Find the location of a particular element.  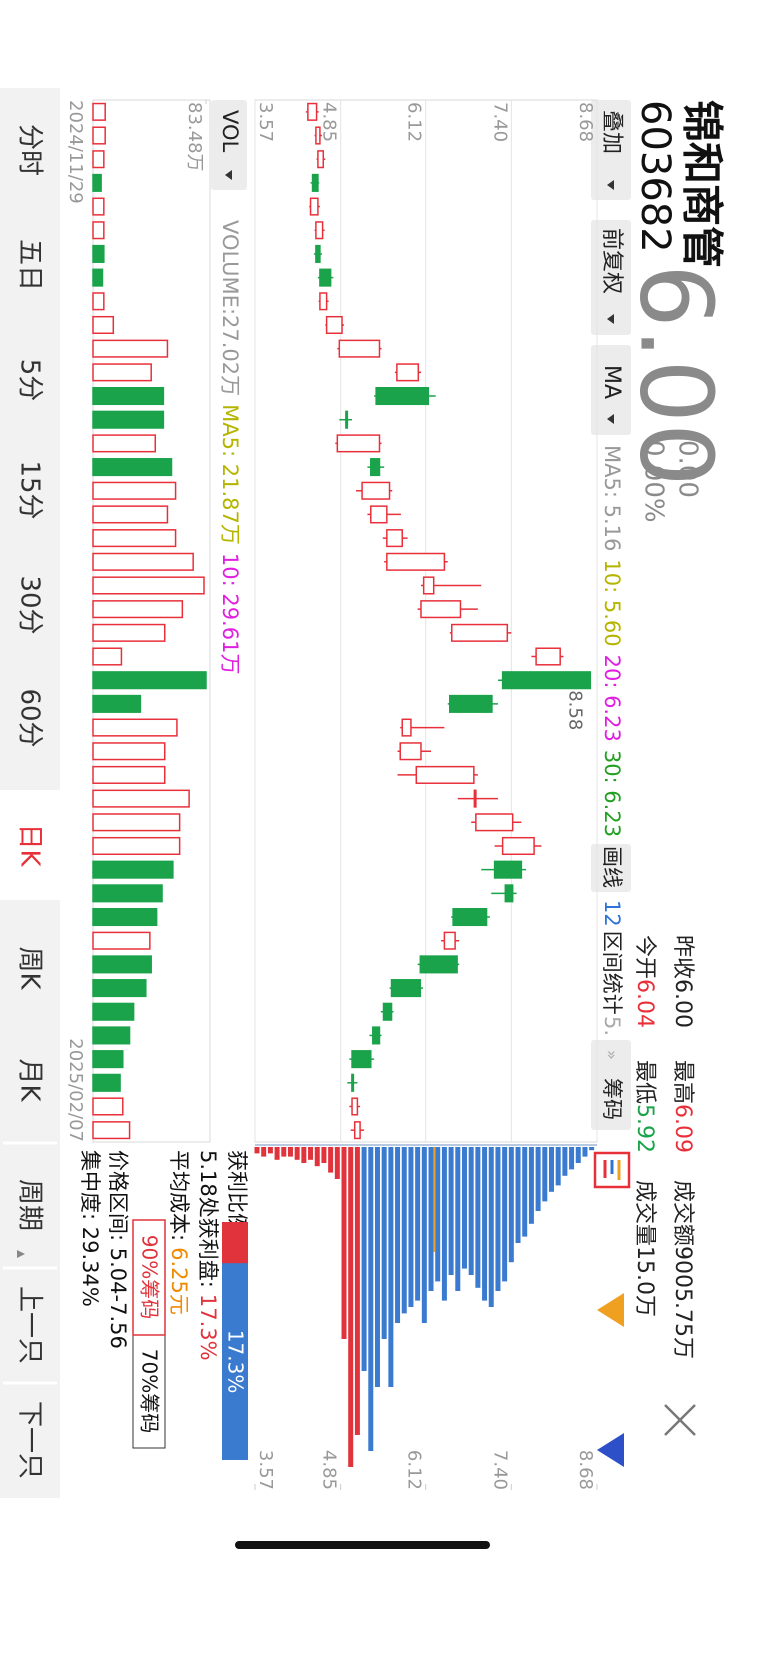

chip-tabs: 90%筹码 70%筹码 is located at coordinates (149, 1334).